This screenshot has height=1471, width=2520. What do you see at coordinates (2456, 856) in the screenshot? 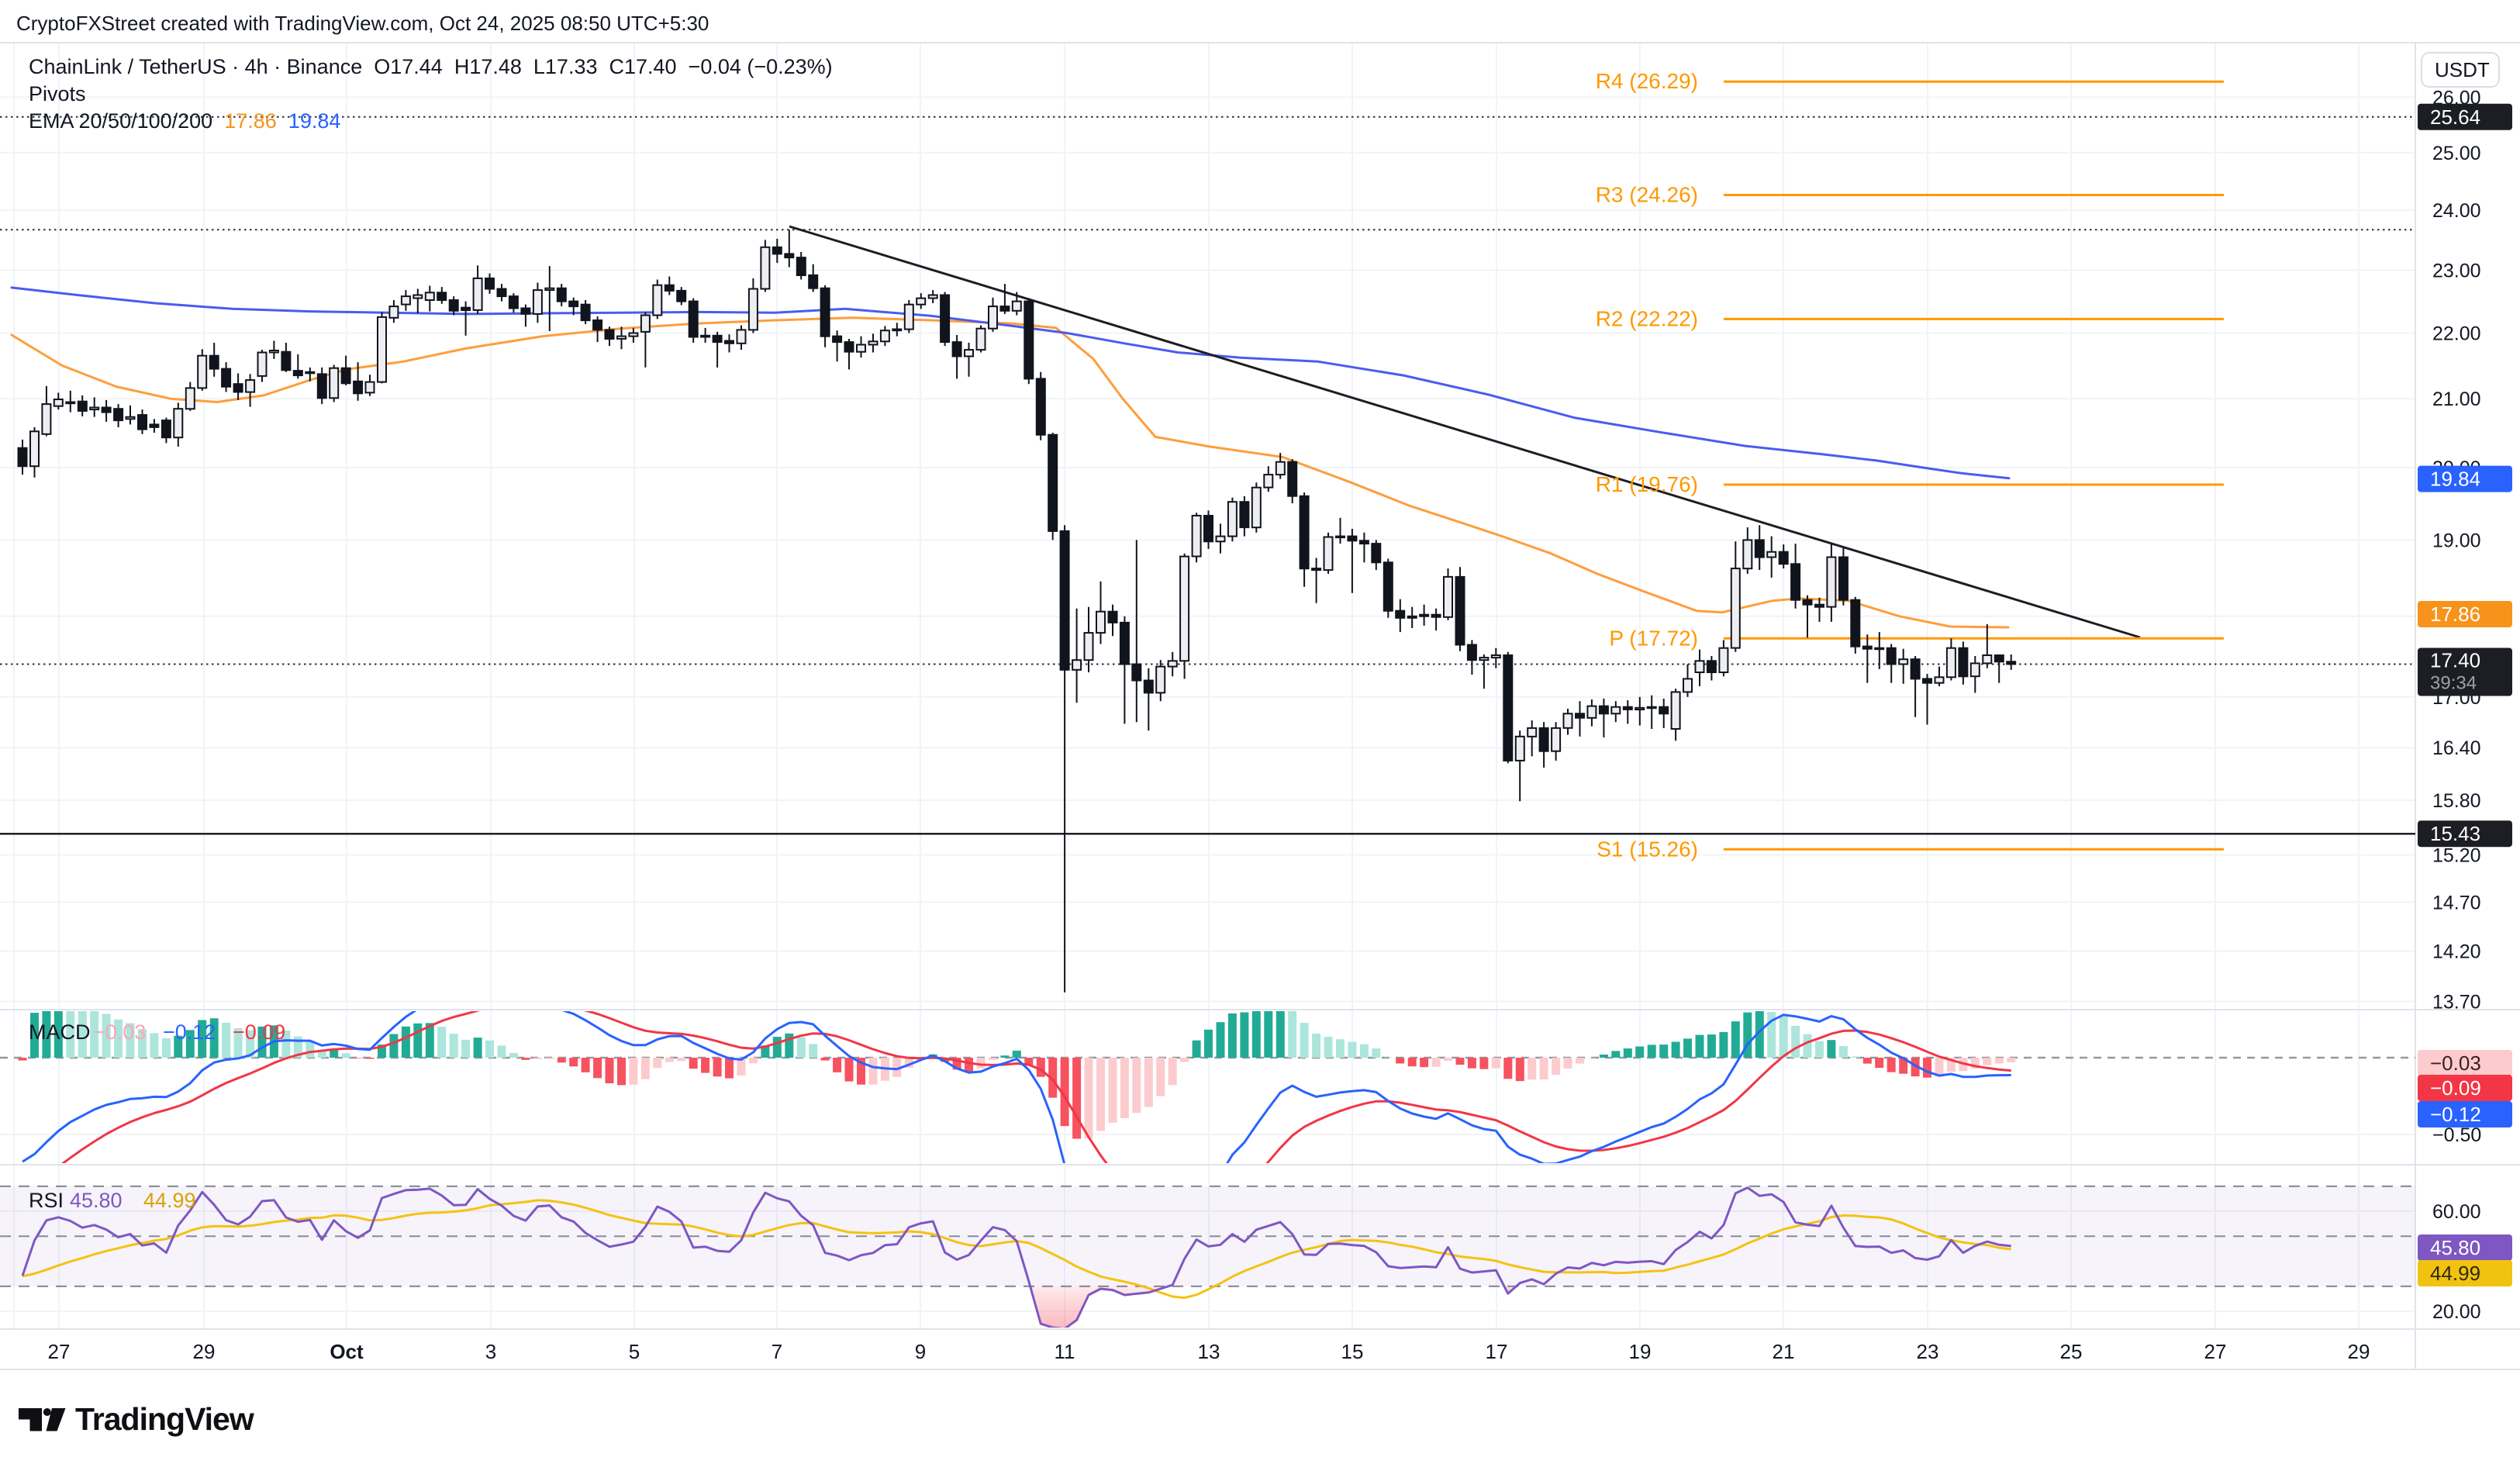
I see `svg-text: 15.20` at bounding box center [2456, 856].